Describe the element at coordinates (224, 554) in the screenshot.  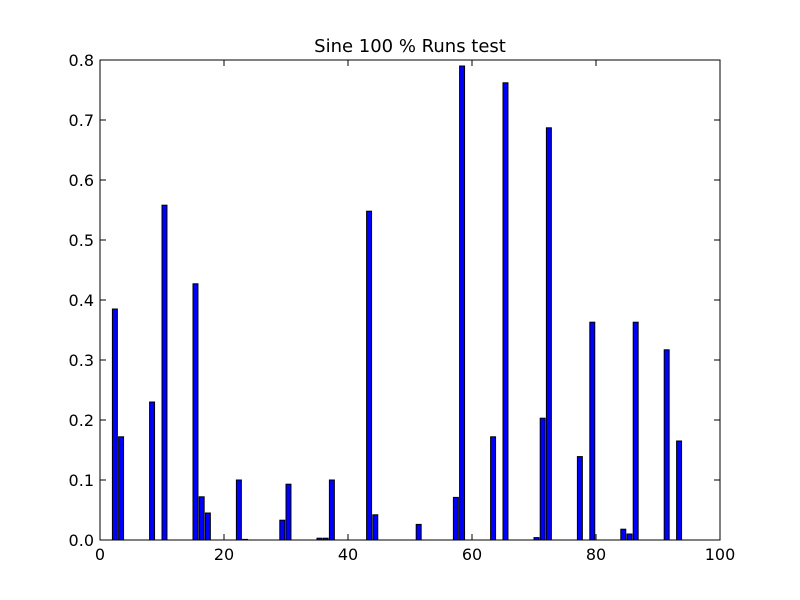
I see `x-tick-label: 20` at that location.